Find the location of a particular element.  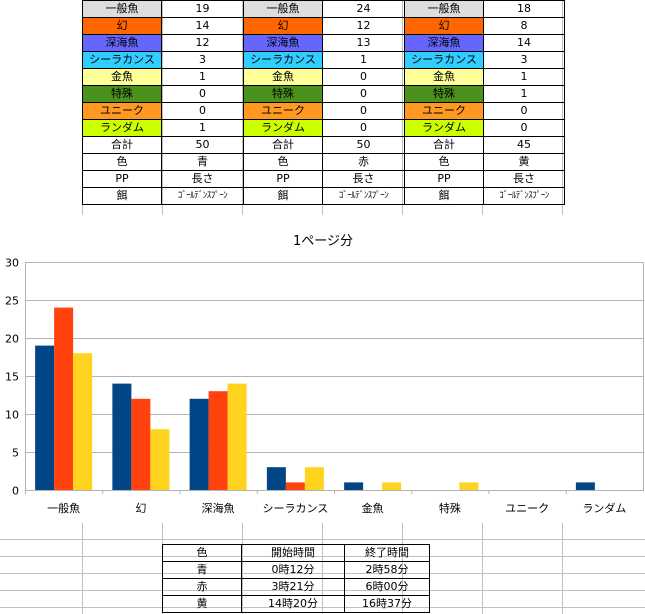

y-tick-label: 0 is located at coordinates (15, 491).